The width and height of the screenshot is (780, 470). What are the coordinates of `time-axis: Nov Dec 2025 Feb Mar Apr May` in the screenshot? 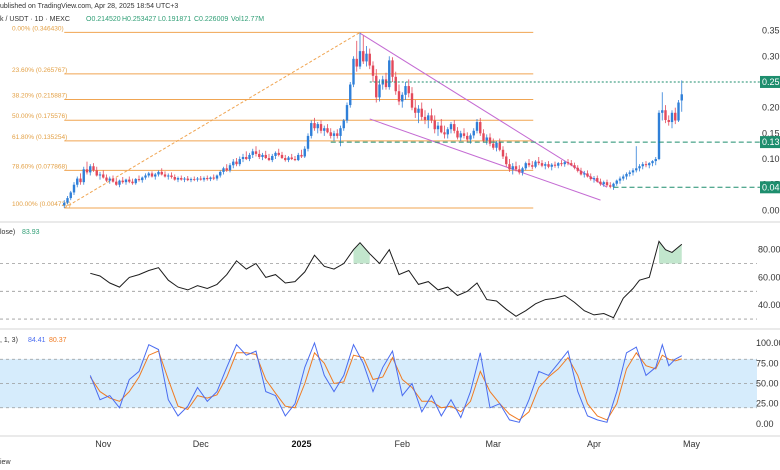 It's located at (397, 444).